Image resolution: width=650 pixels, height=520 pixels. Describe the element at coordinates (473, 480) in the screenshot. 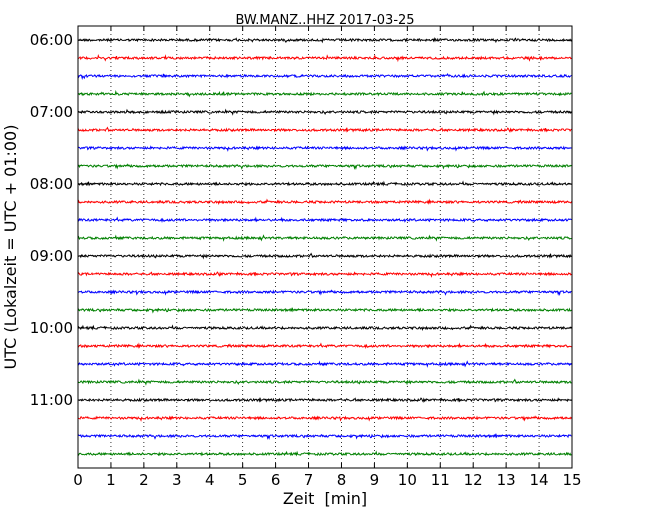

I see `x-tick-label: 12` at that location.